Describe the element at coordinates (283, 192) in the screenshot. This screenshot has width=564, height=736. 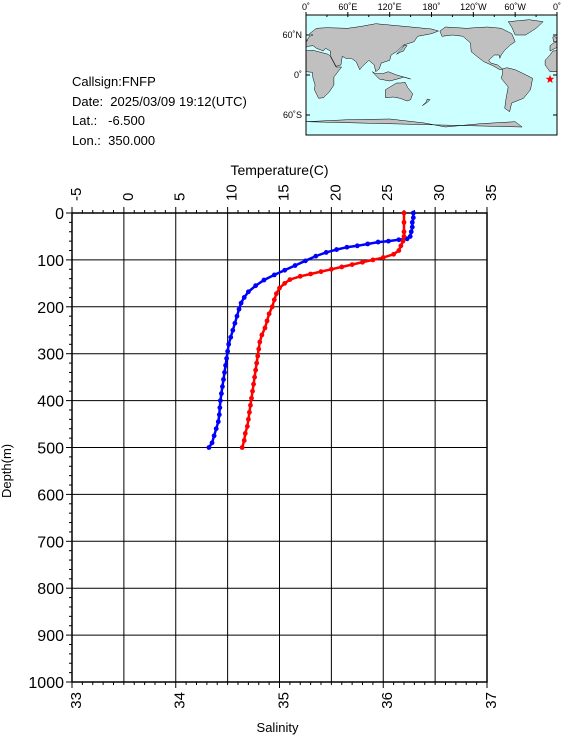
I see `temperature-tick-label: 15` at that location.